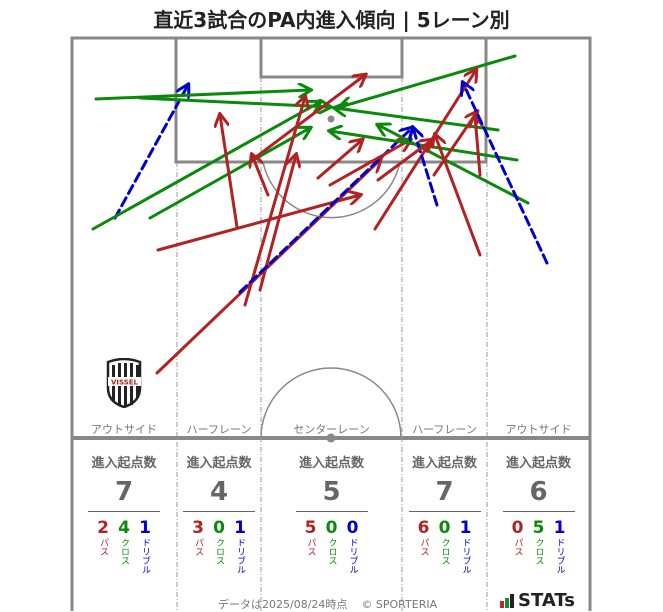 This screenshot has height=612, width=663. I want to click on lane-stats-right-halfspace: 進入起点数 7 6 パス 0 クロス 1 ドリブル, so click(444, 513).